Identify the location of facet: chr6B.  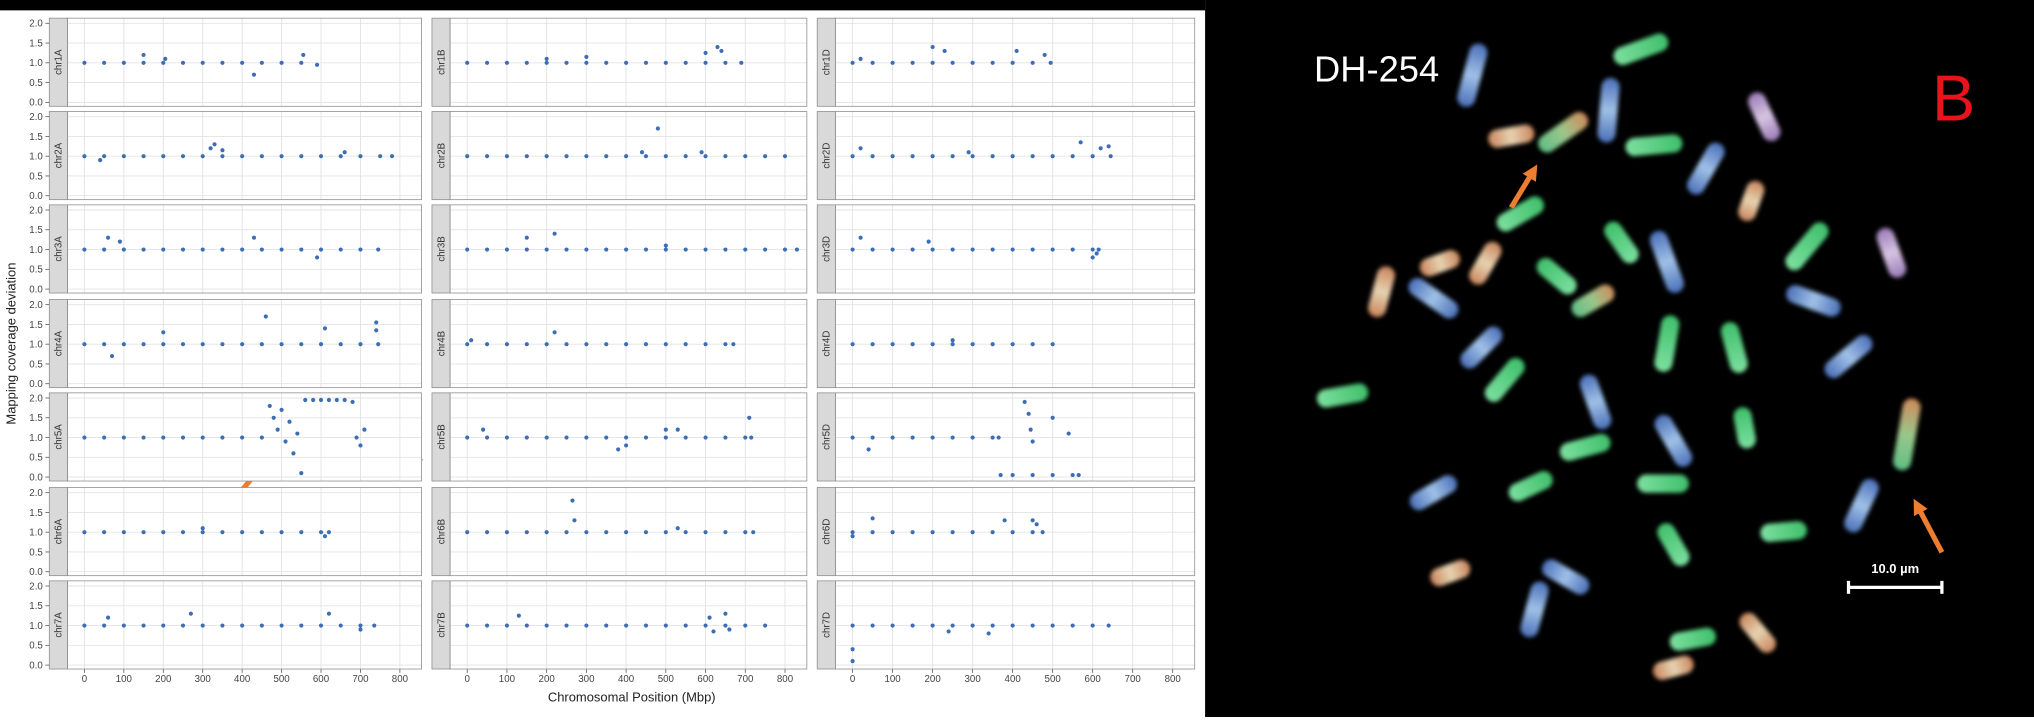
(619, 532).